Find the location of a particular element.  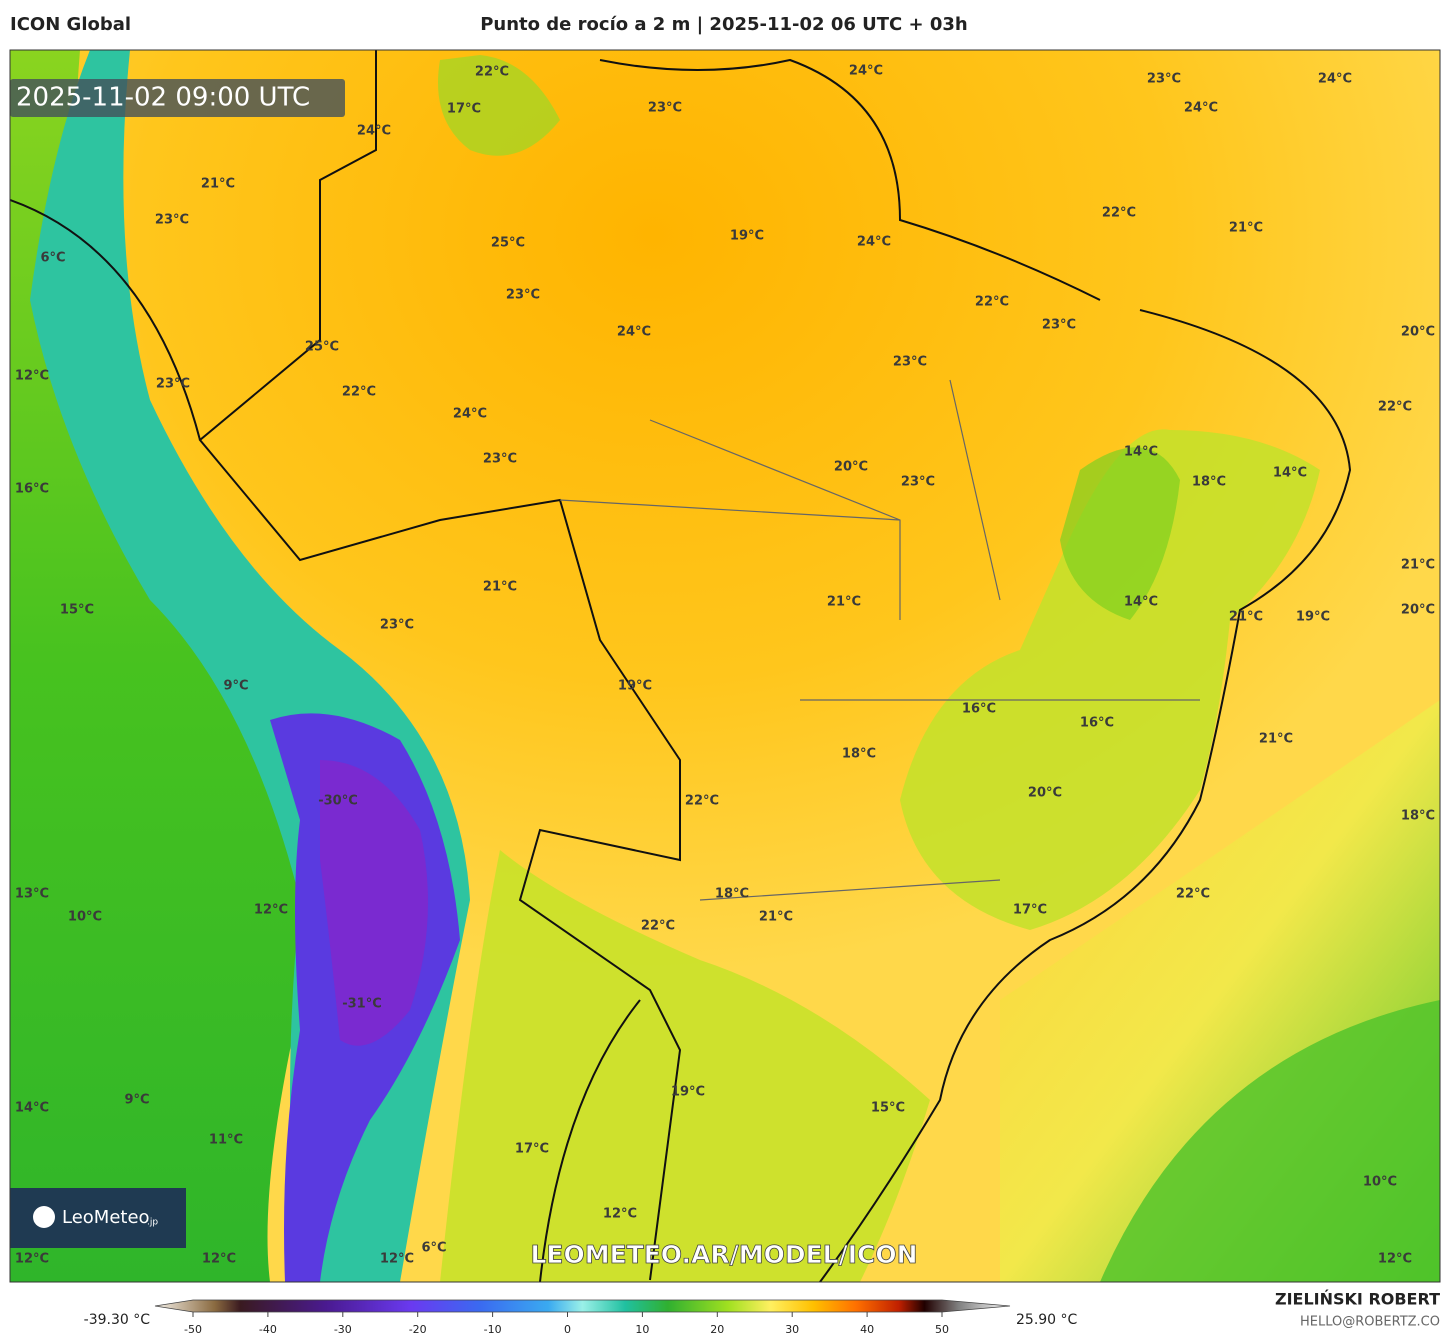

logo-suffix: .jp is located at coordinates (152, 1223).